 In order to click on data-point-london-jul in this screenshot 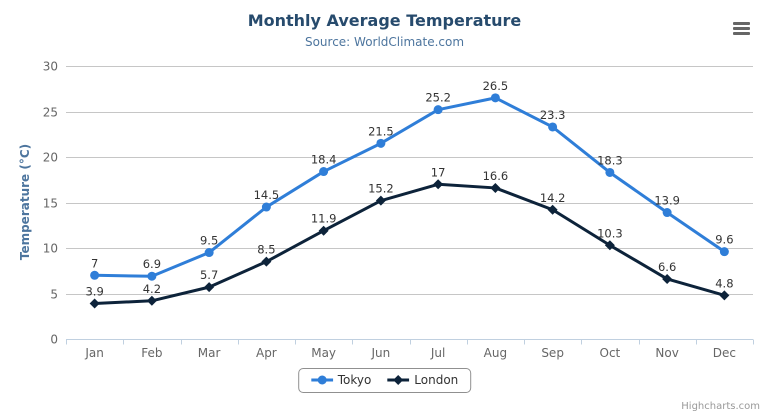, I will do `click(438, 184)`.